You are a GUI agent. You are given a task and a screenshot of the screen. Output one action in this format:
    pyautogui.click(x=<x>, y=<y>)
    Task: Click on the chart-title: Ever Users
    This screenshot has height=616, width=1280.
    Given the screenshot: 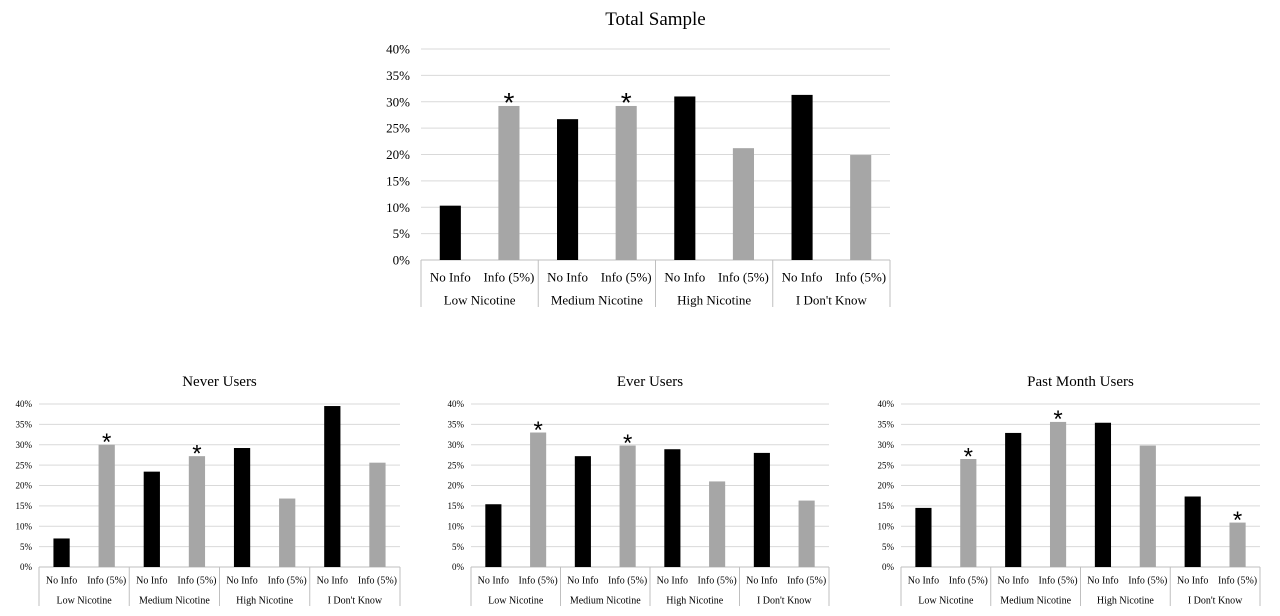 What is the action you would take?
    pyautogui.click(x=650, y=382)
    